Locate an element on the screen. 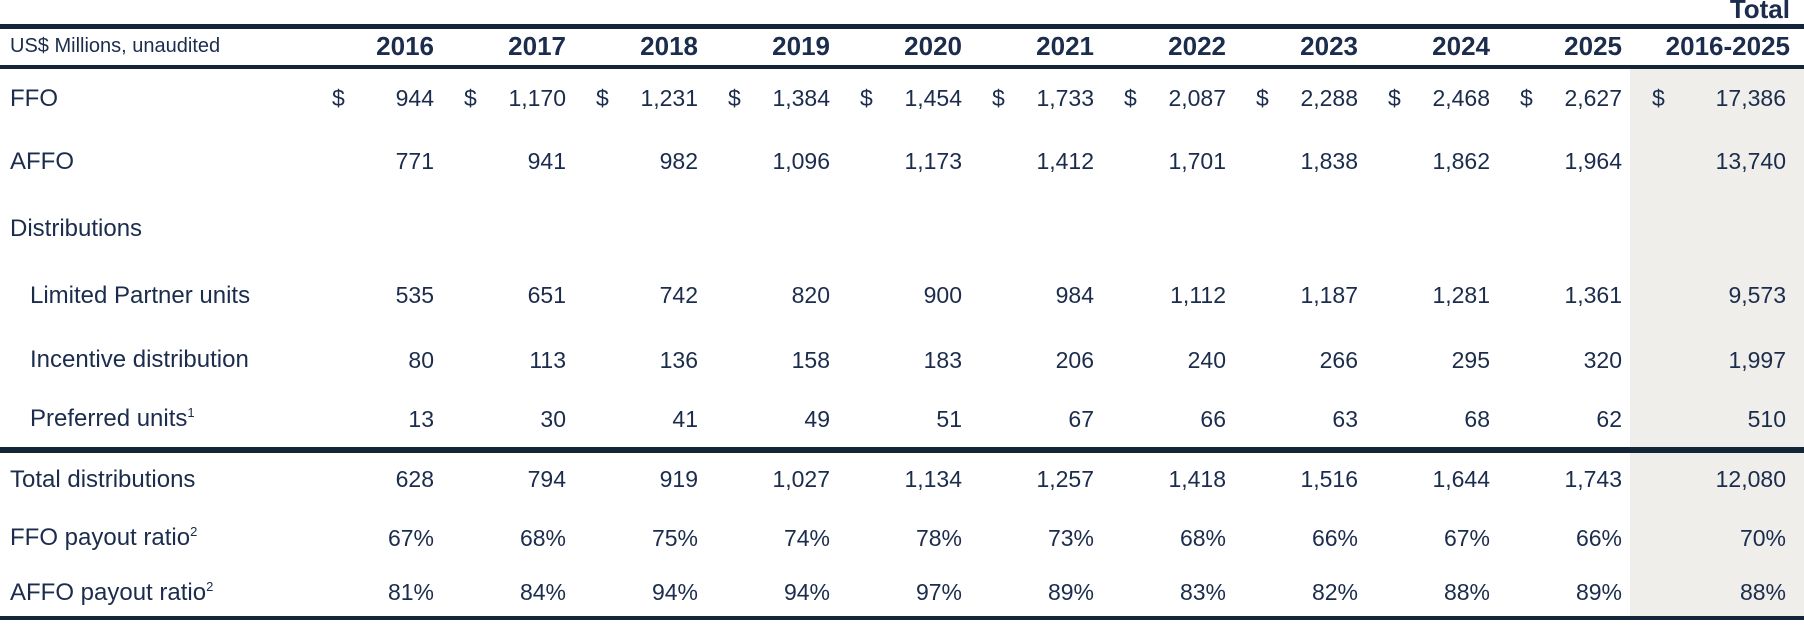 This screenshot has width=1804, height=634. total-column-top-label: Total is located at coordinates (1759, 12).